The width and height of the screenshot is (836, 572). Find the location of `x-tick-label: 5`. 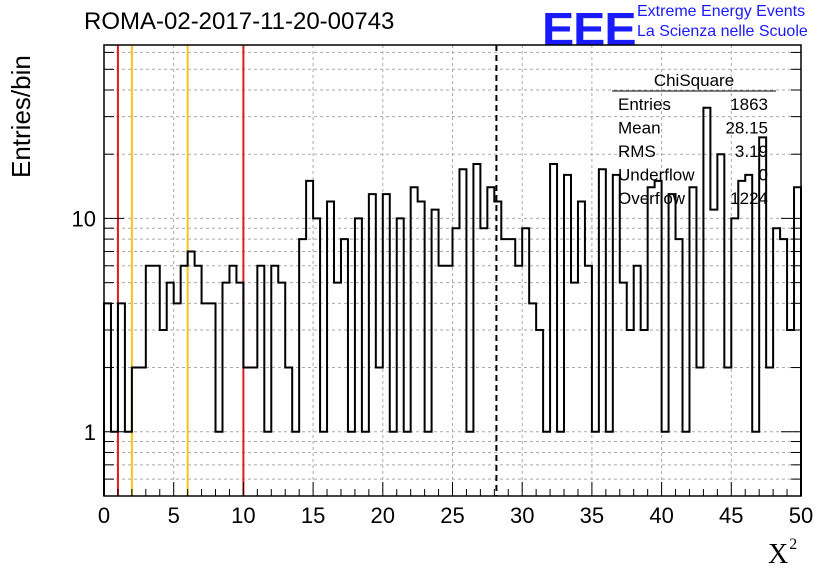

x-tick-label: 5 is located at coordinates (174, 515).